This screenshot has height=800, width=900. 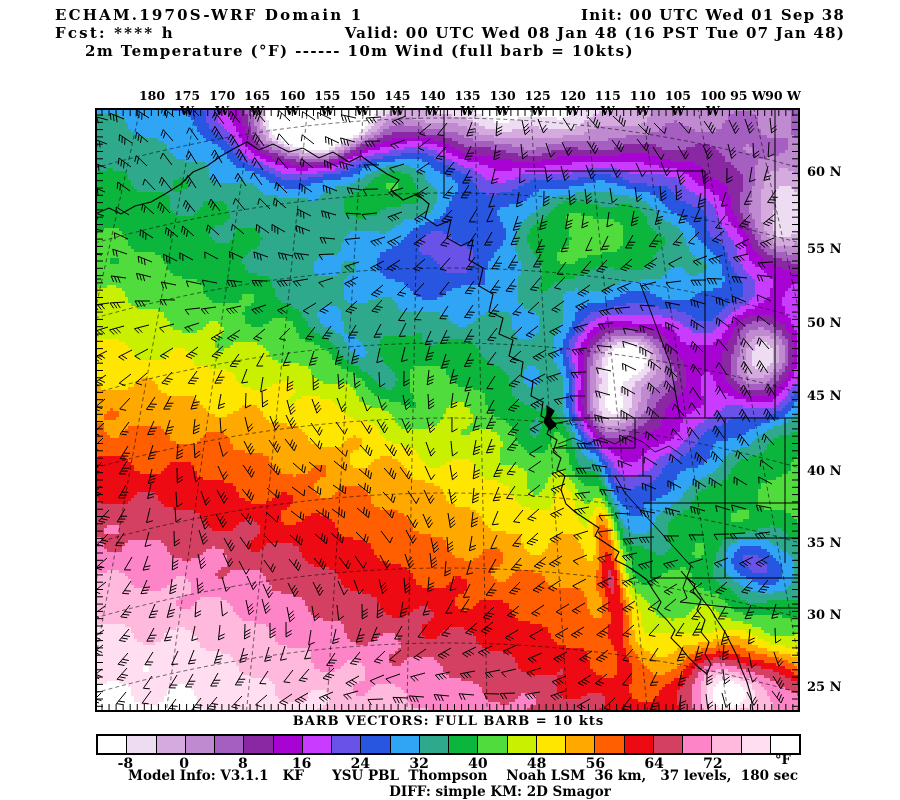 I want to click on lon-tick-label: 145 W, so click(x=397, y=103).